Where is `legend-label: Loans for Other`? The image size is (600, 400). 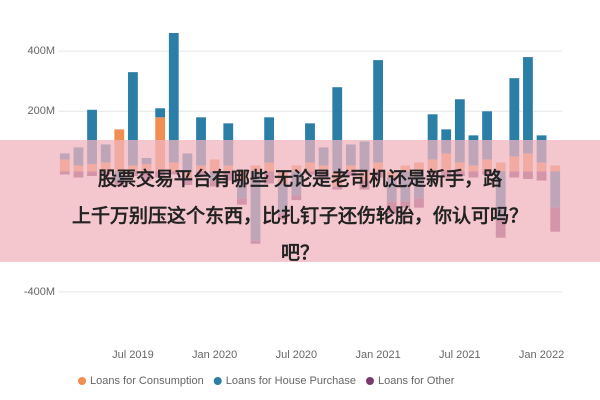
legend-label: Loans for Other is located at coordinates (416, 381).